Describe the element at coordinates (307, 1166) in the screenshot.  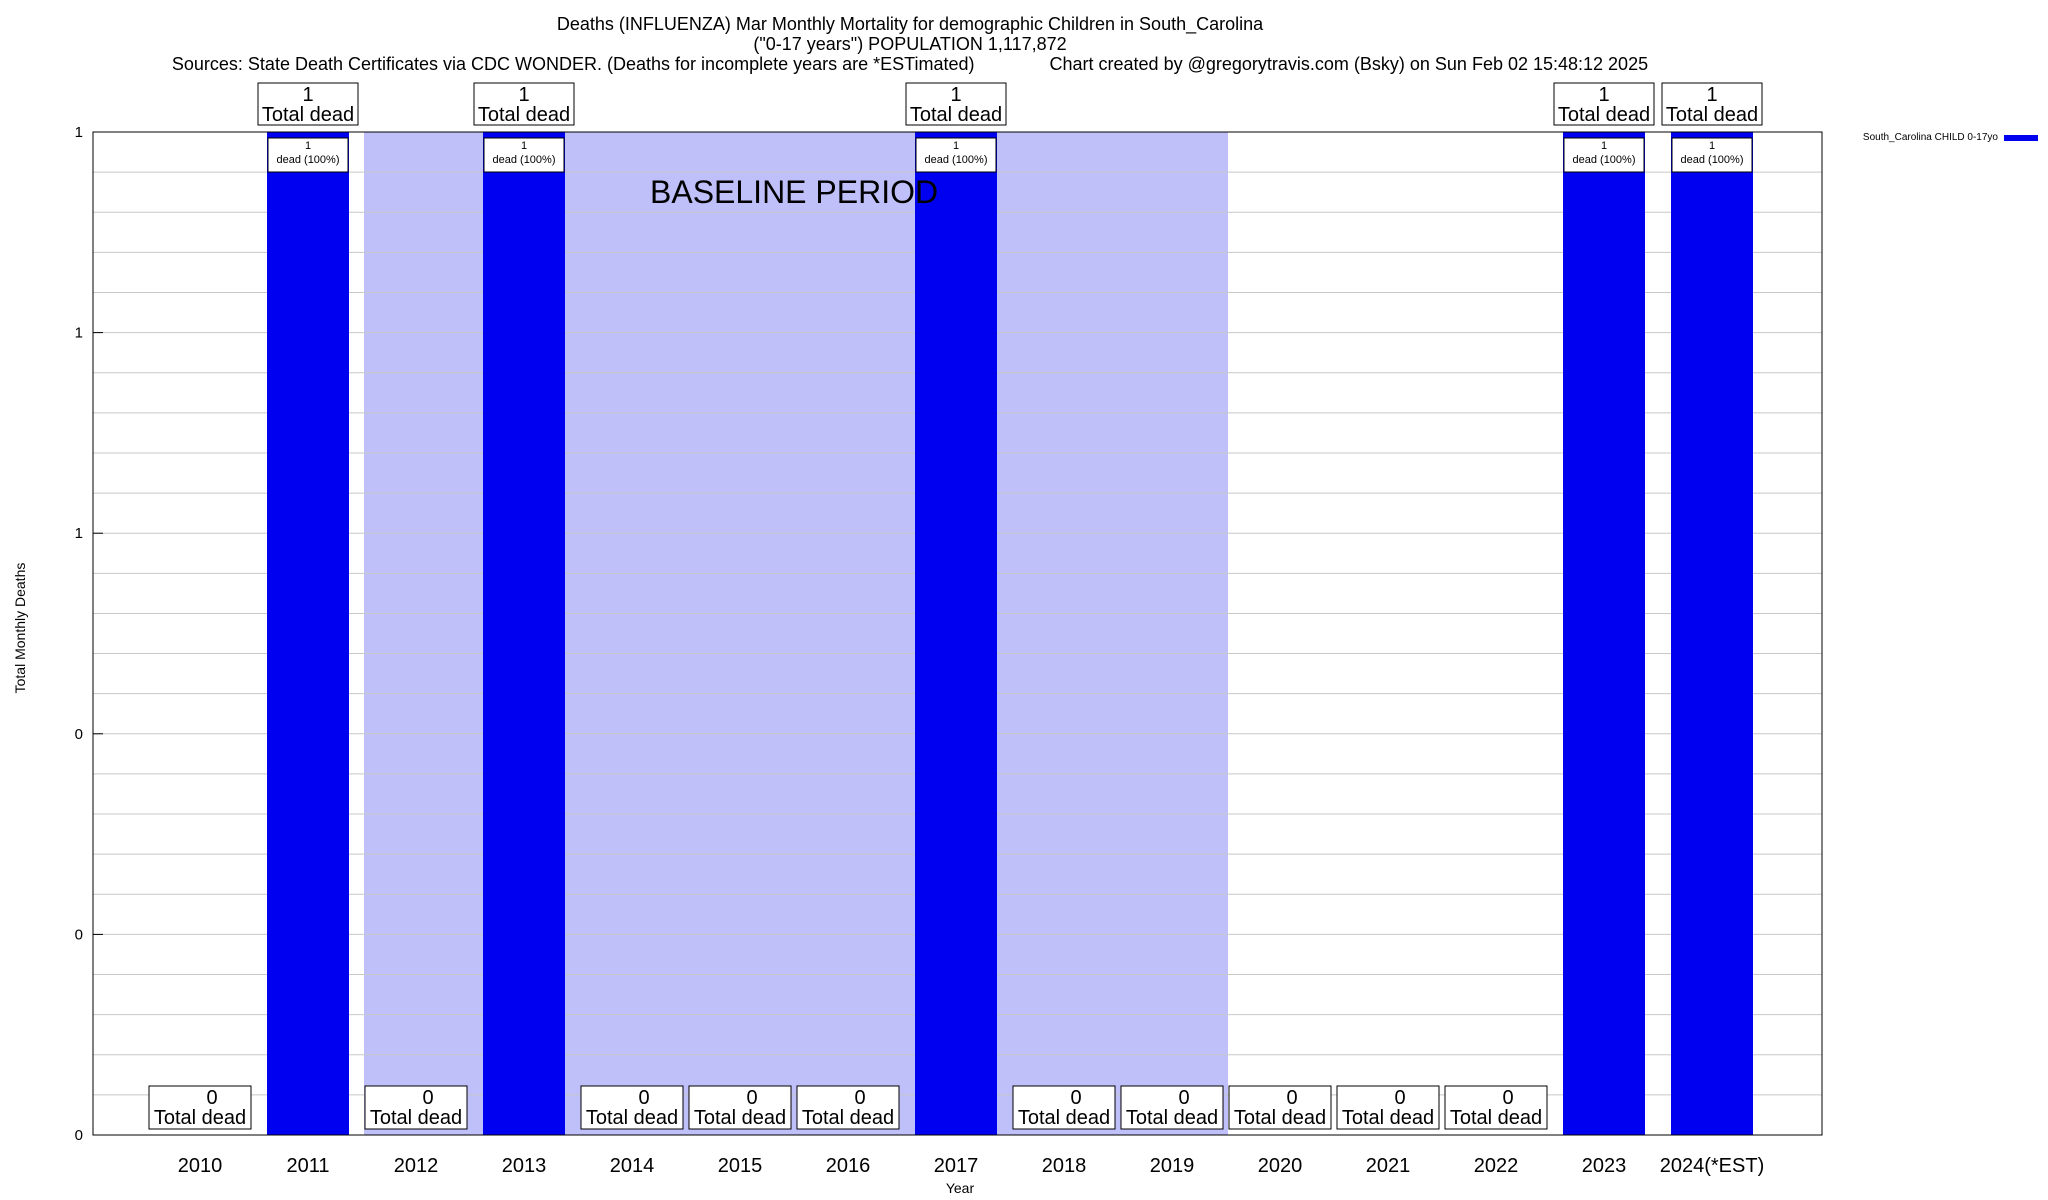
I see `x-tick-label-2011: 2011` at that location.